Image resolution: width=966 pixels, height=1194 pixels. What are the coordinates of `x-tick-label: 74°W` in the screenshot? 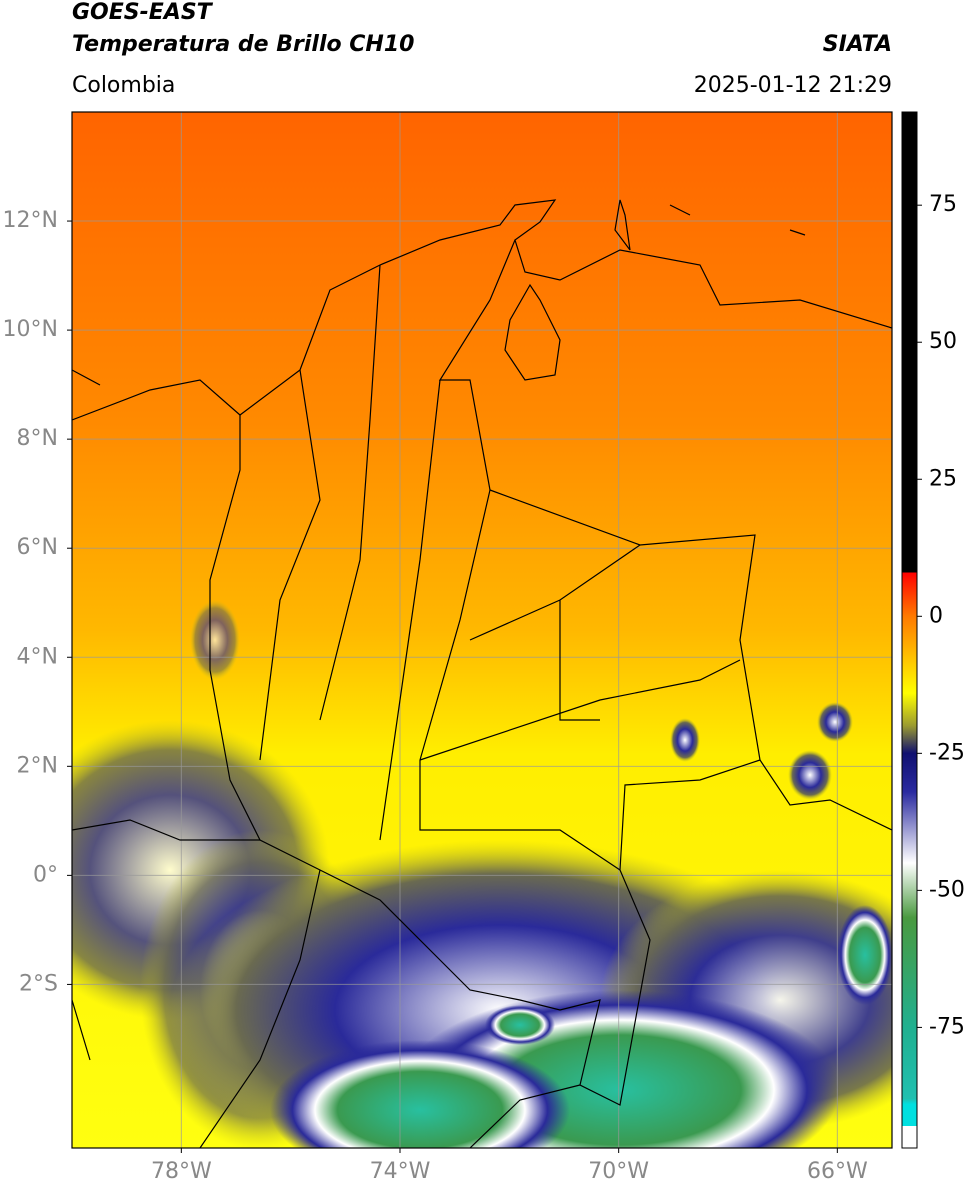 It's located at (400, 1171).